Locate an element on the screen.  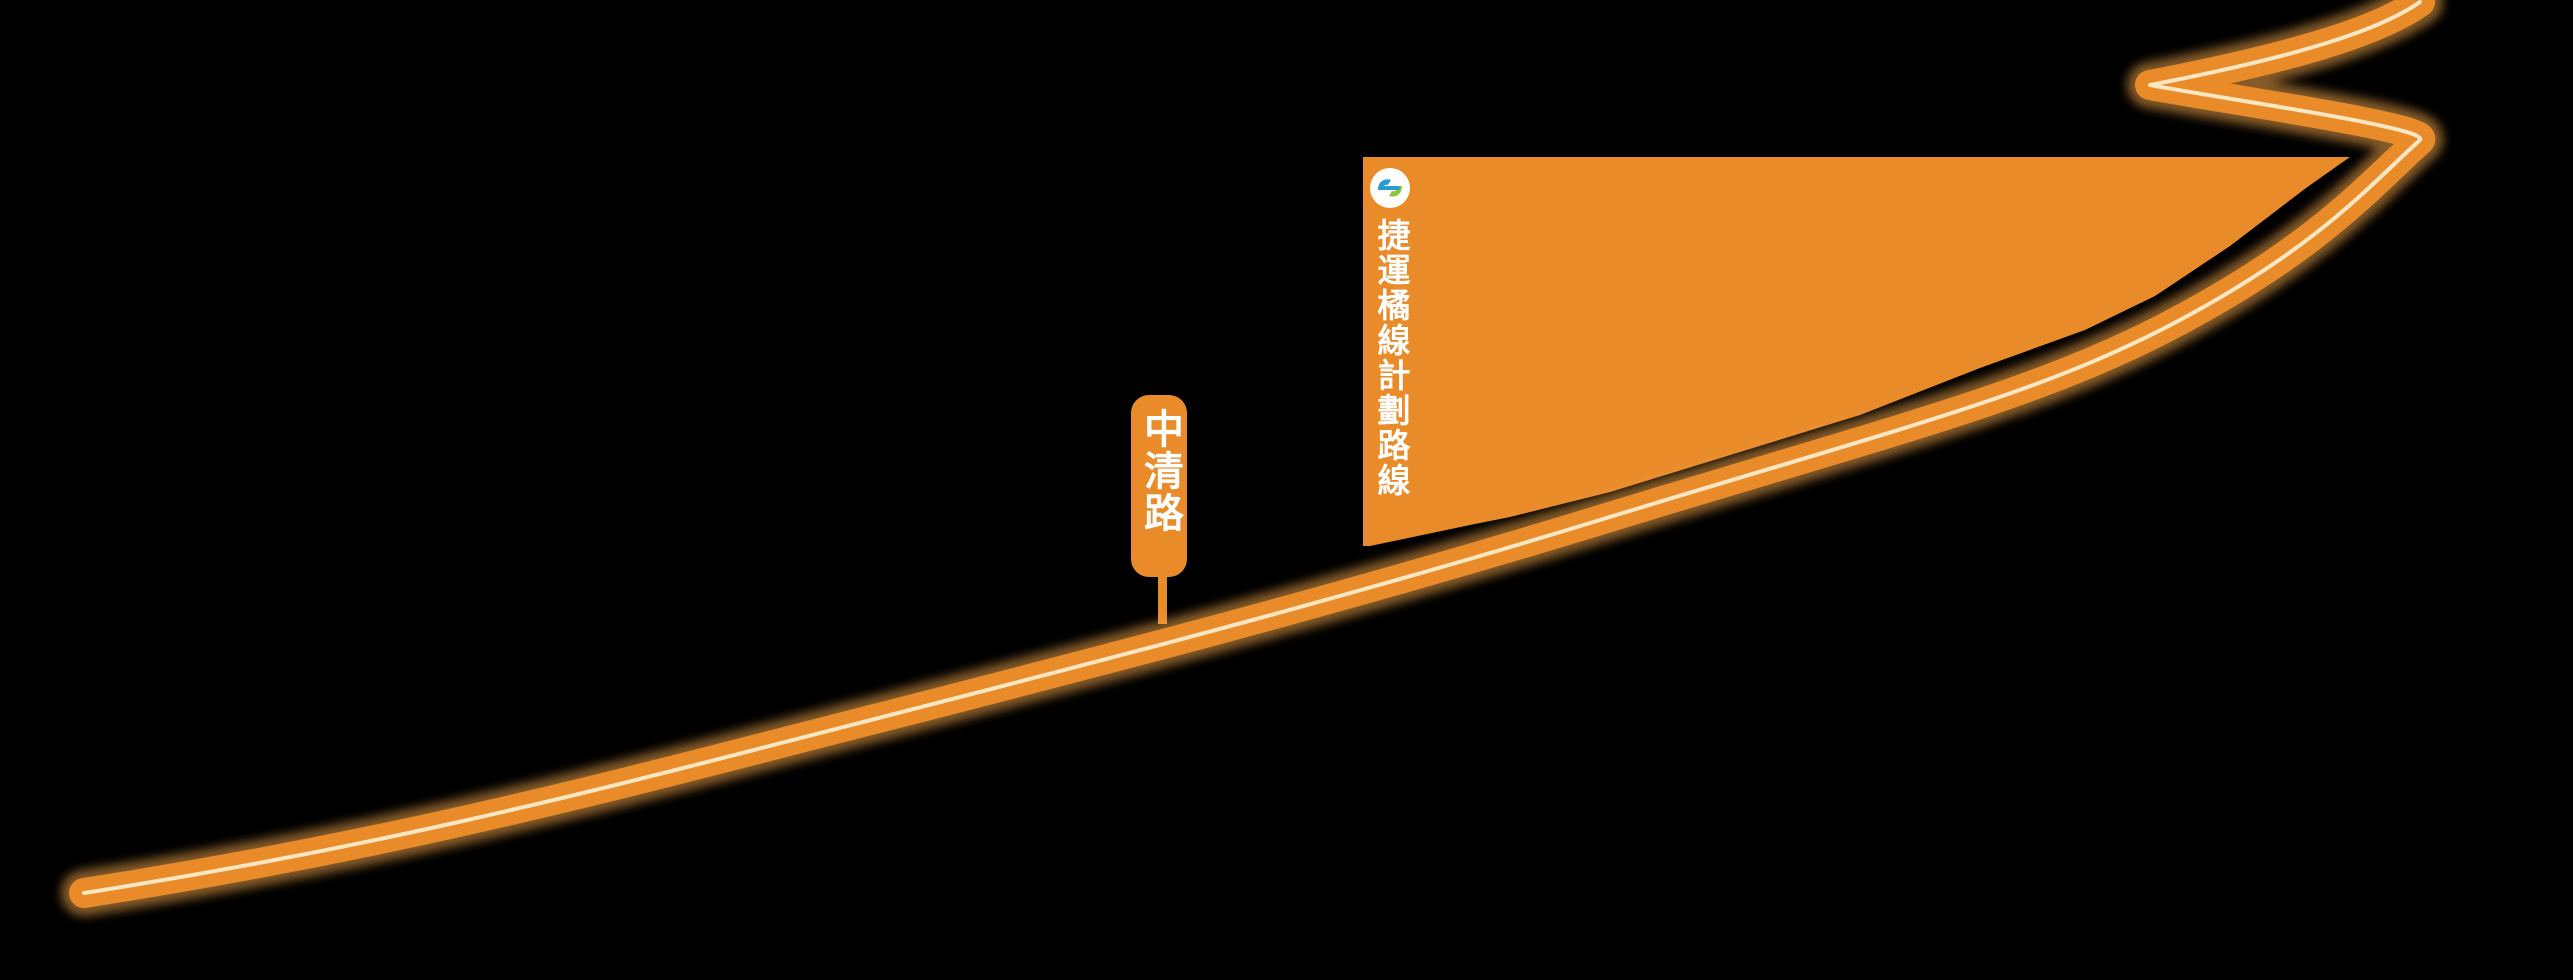
mrt-orange-line-label: 捷運橘線計劃路線 is located at coordinates (1391, 358).